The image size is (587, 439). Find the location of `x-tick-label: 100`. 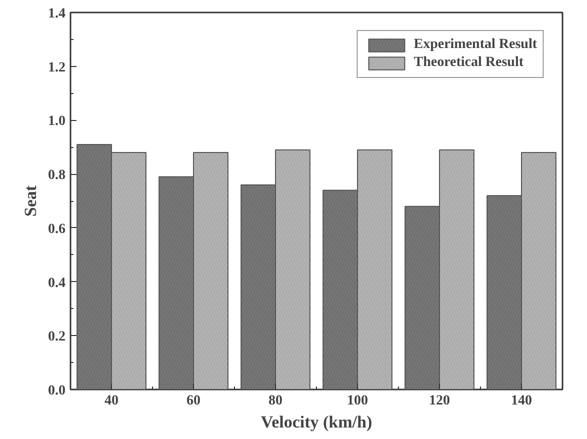

x-tick-label: 100 is located at coordinates (357, 401).